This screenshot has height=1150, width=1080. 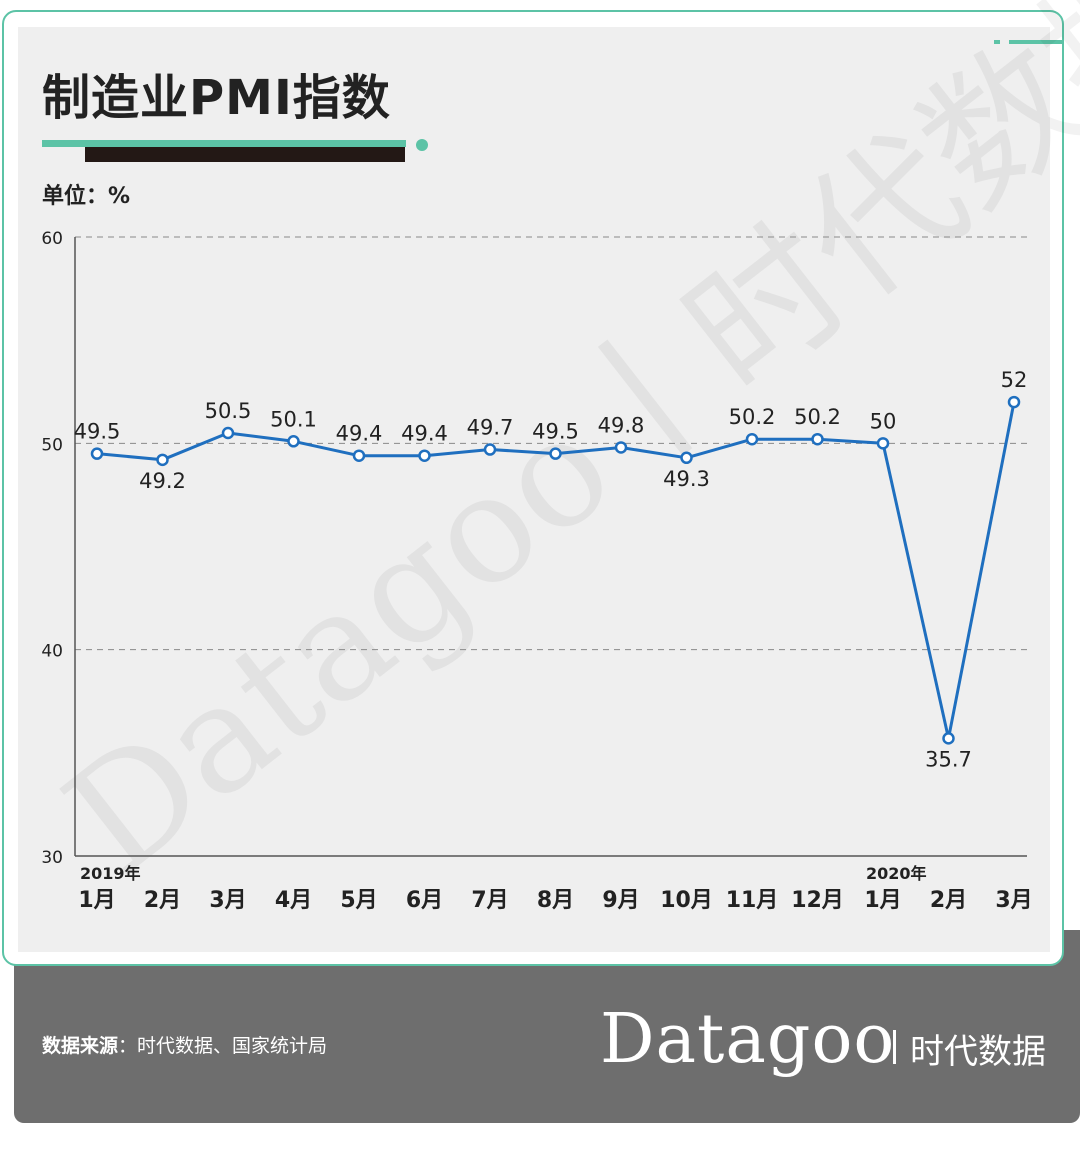 What do you see at coordinates (110, 873) in the screenshot?
I see `x-year-label: 2019年` at bounding box center [110, 873].